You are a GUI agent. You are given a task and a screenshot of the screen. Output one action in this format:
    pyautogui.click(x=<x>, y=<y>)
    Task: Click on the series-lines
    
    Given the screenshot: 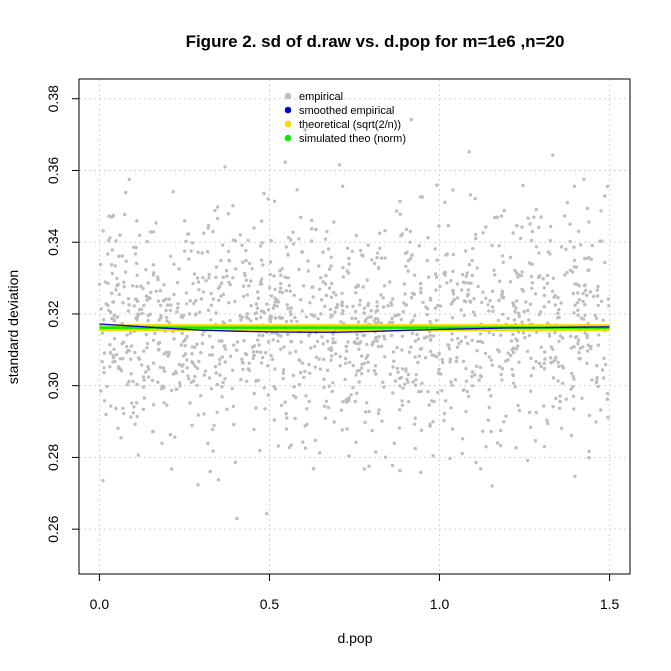 What is the action you would take?
    pyautogui.click(x=354, y=328)
    